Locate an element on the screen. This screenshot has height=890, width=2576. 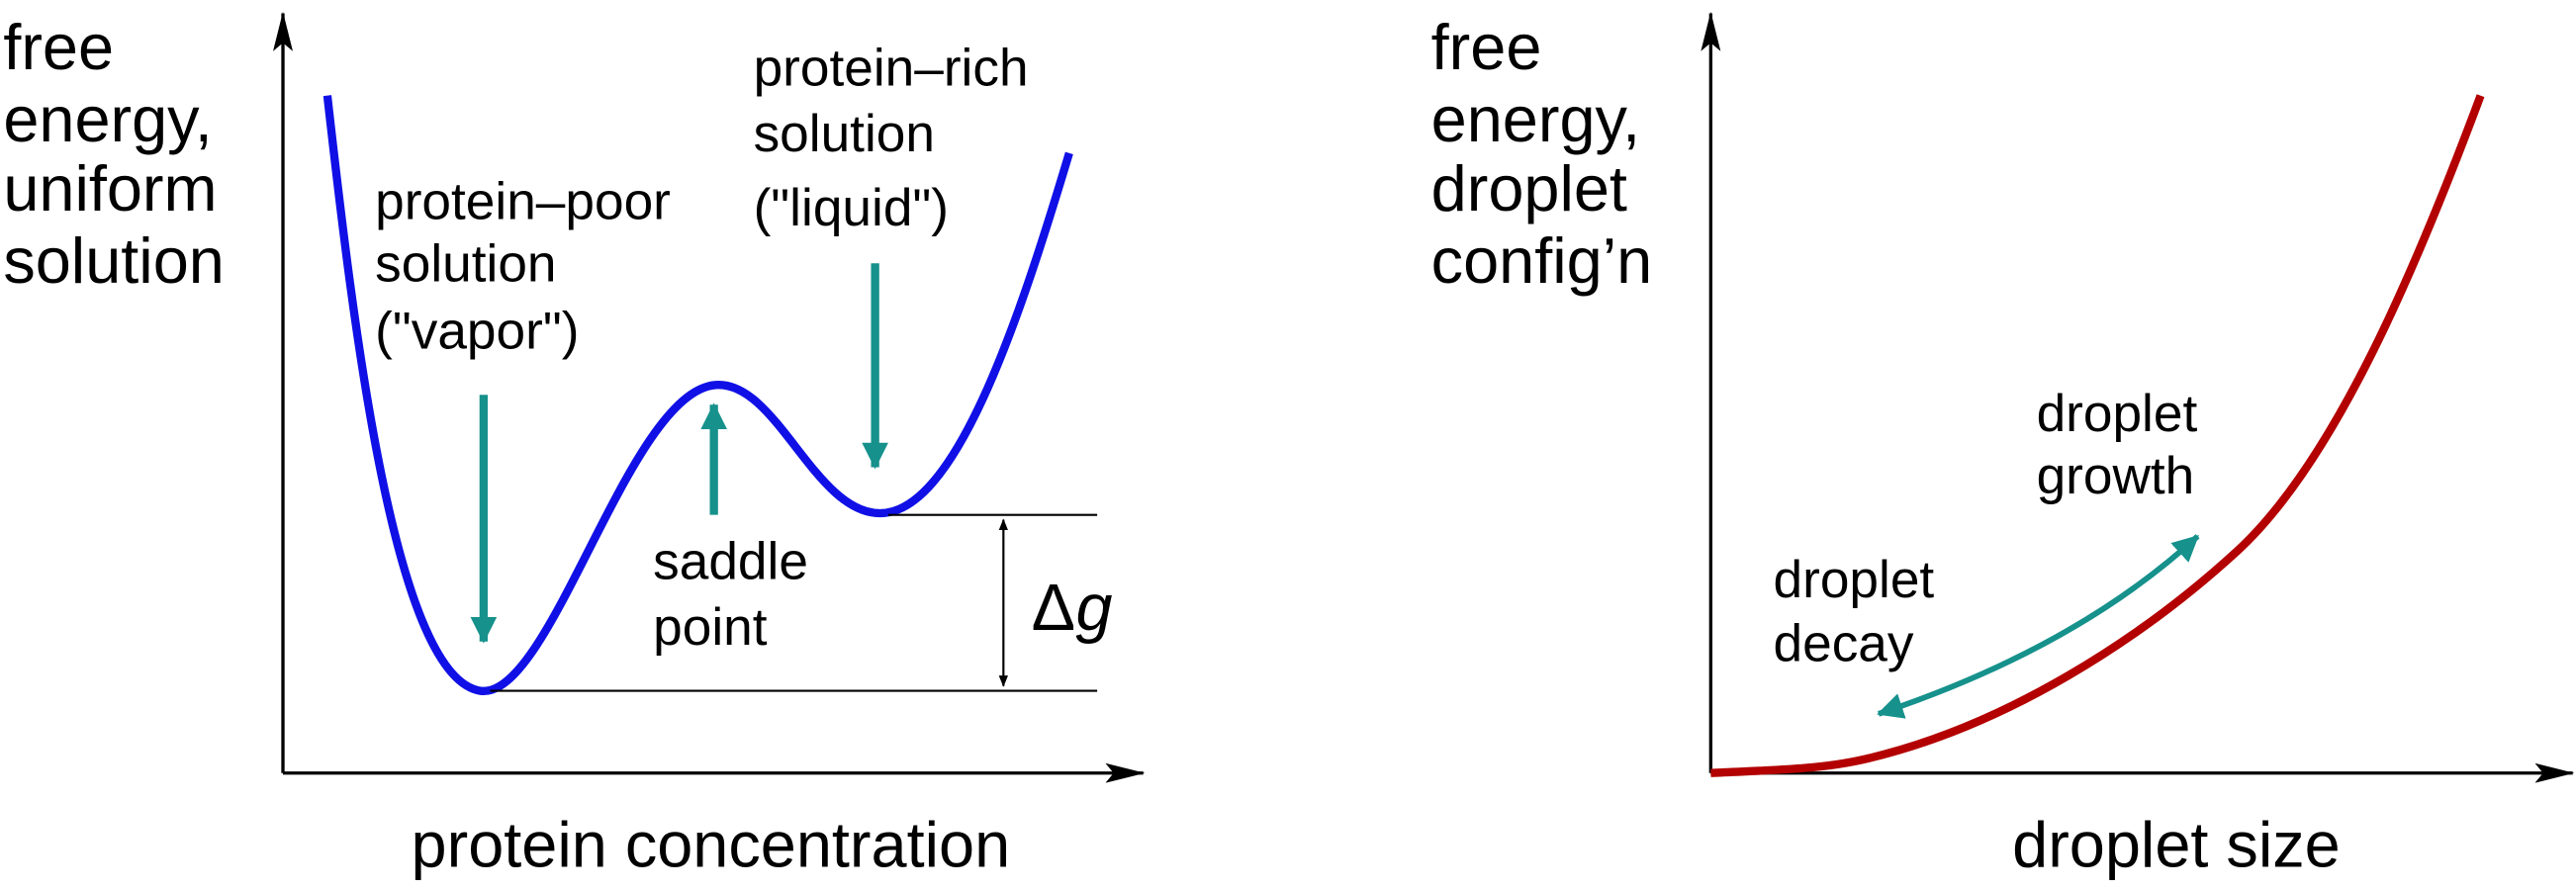
annotation: ("liquid") is located at coordinates (852, 208).